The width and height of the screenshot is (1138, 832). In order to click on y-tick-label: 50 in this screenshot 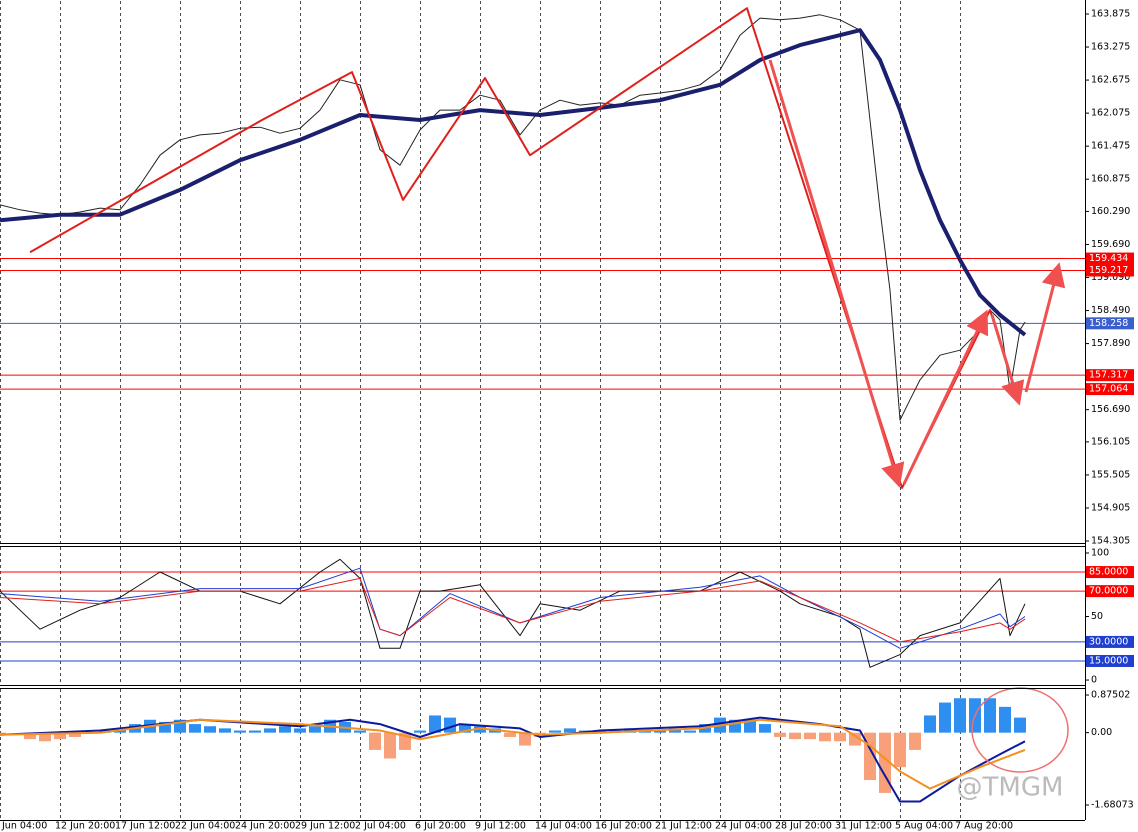, I will do `click(1097, 616)`.